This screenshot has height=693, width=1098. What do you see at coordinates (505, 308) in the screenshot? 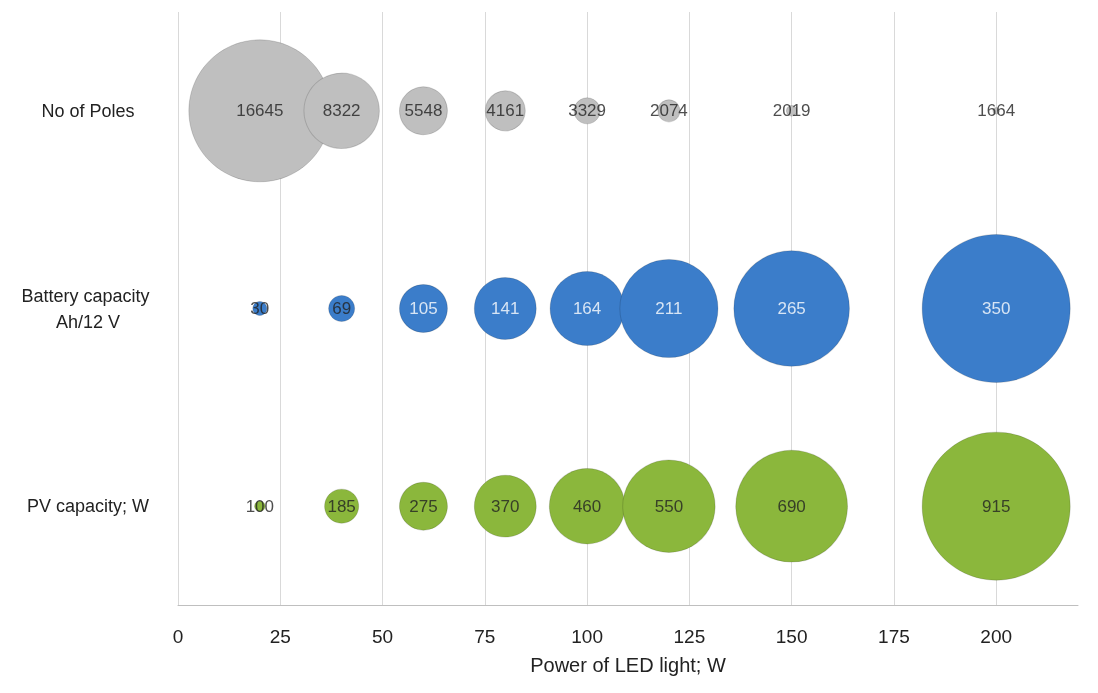
I see `annotation: 141` at bounding box center [505, 308].